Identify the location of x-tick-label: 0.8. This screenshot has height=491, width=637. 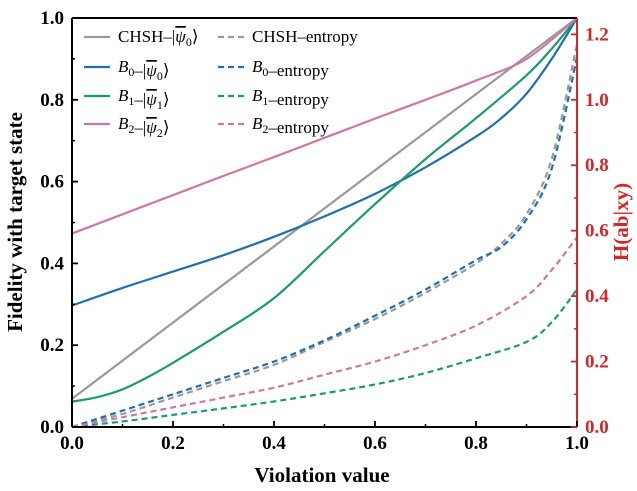
(476, 443).